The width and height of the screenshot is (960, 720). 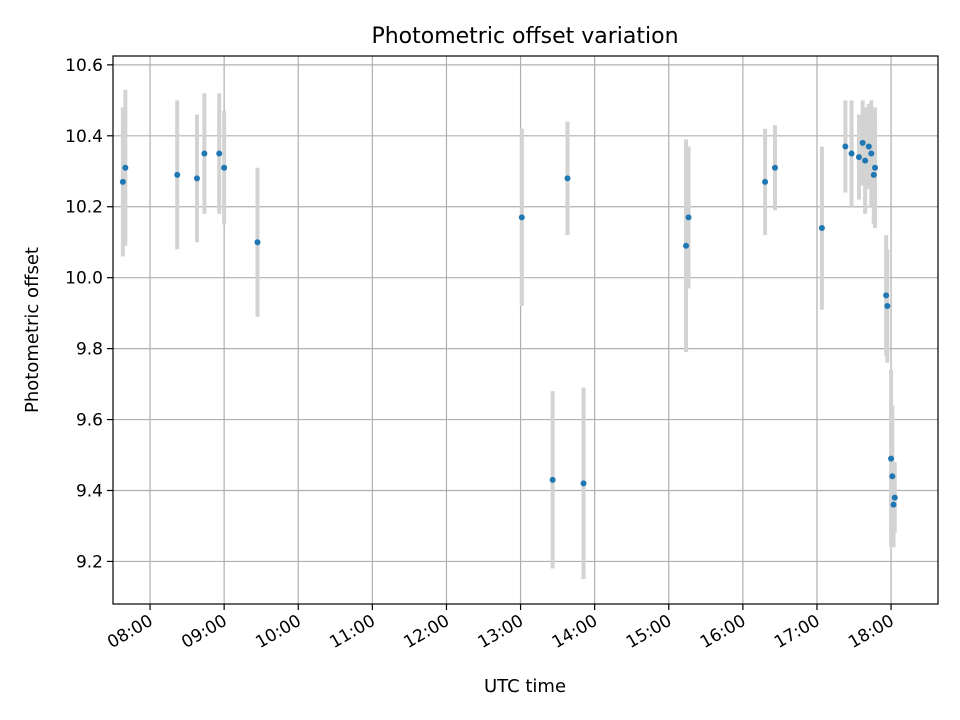 I want to click on y-tick-label: 10.2, so click(x=84, y=208).